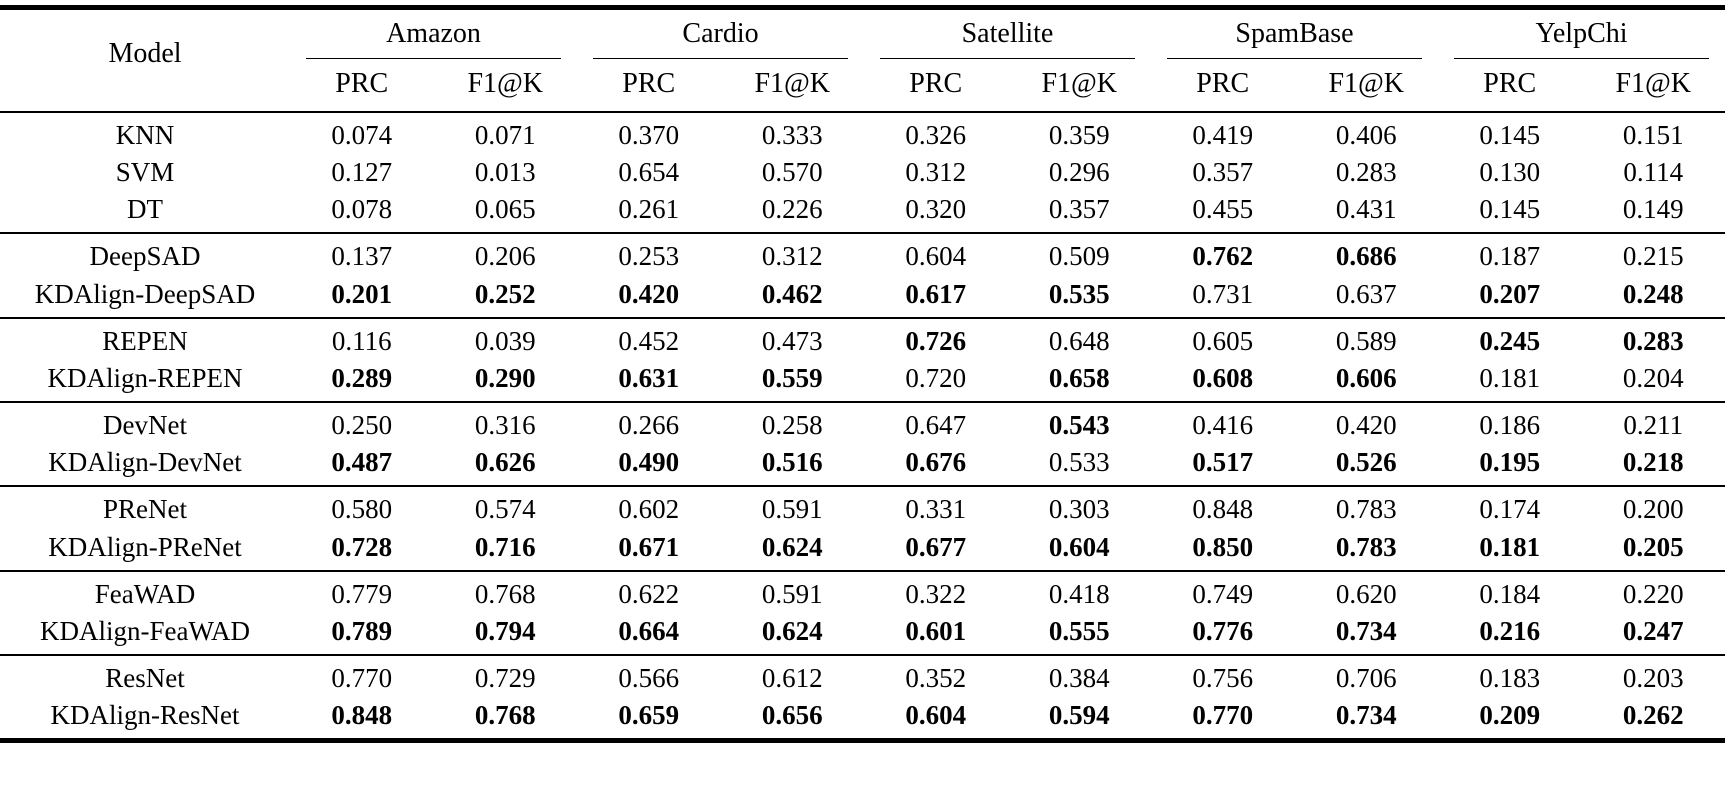 The image size is (1725, 805). What do you see at coordinates (1510, 592) in the screenshot?
I see `value-cell: 0.184` at bounding box center [1510, 592].